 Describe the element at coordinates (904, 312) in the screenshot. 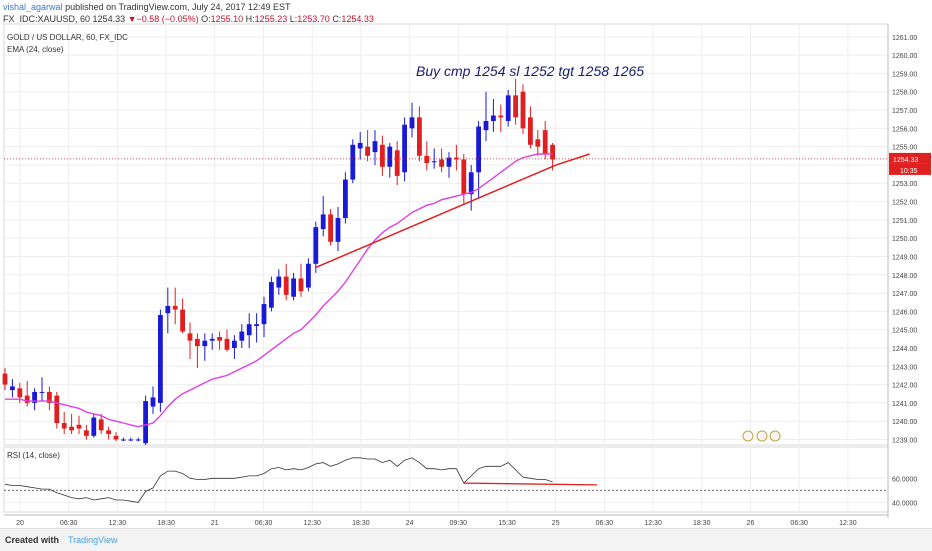

I see `price-tick-label: 1246.00` at that location.